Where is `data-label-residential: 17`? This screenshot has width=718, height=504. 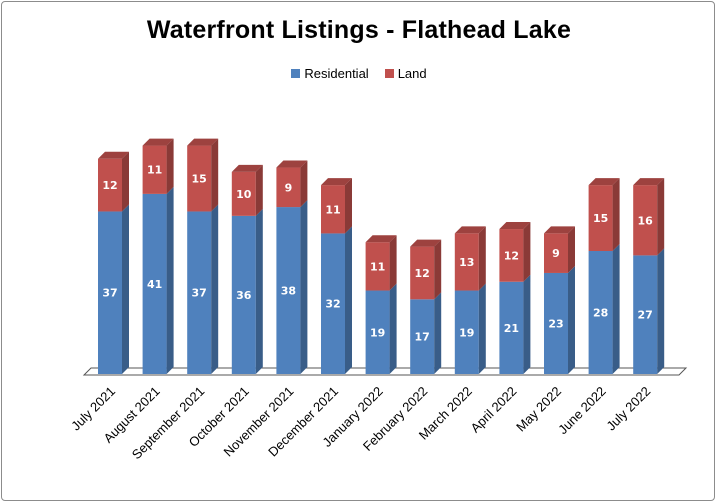 data-label-residential: 17 is located at coordinates (422, 337).